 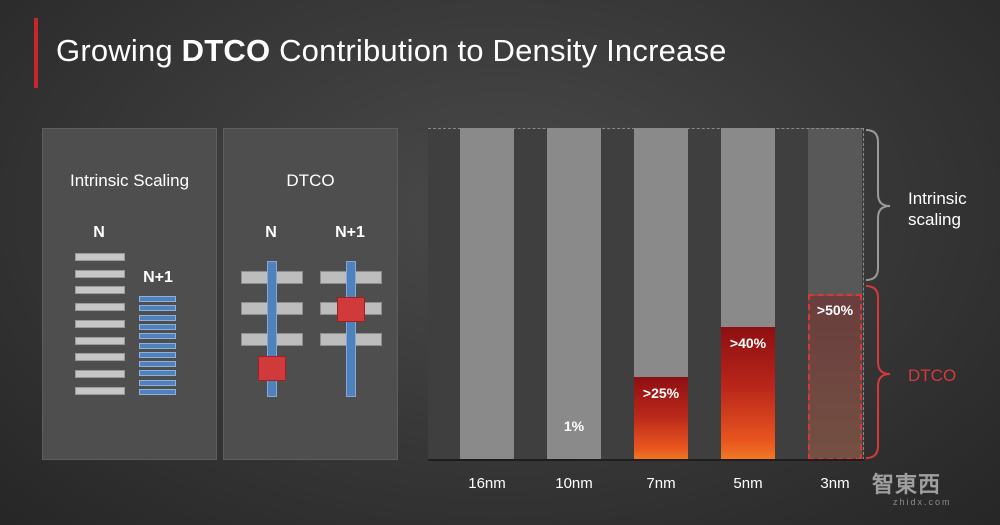 What do you see at coordinates (574, 483) in the screenshot?
I see `x-tick-10nm: 10nm` at bounding box center [574, 483].